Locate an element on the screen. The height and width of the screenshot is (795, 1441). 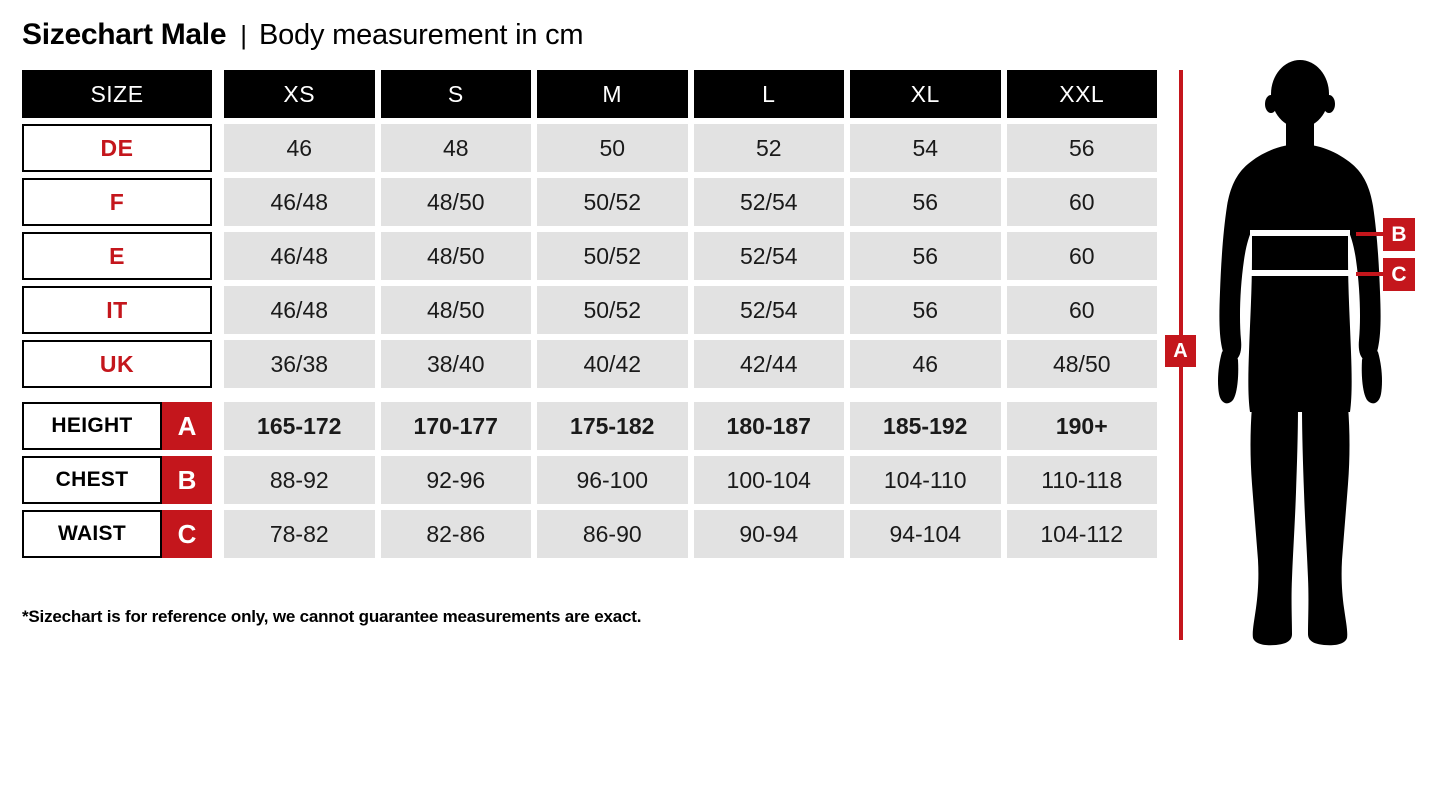
cell-height-s: 170-177 is located at coordinates (455, 426).